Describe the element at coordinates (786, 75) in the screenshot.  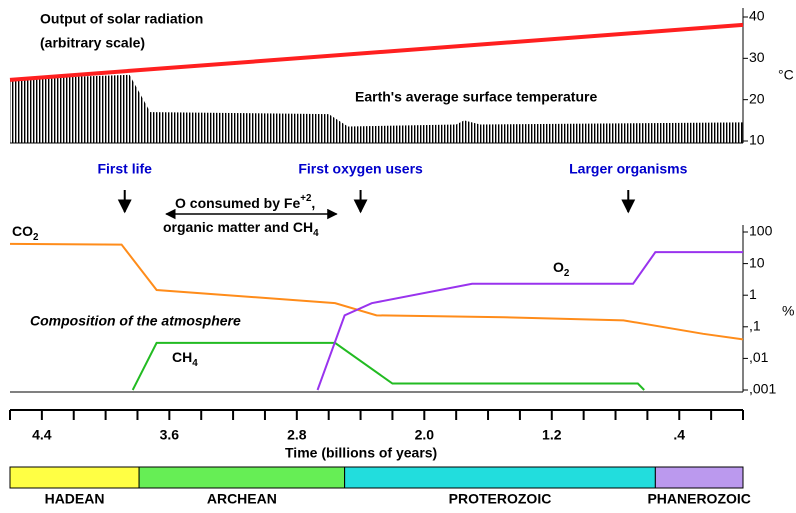
I see `y-unit: °C` at that location.